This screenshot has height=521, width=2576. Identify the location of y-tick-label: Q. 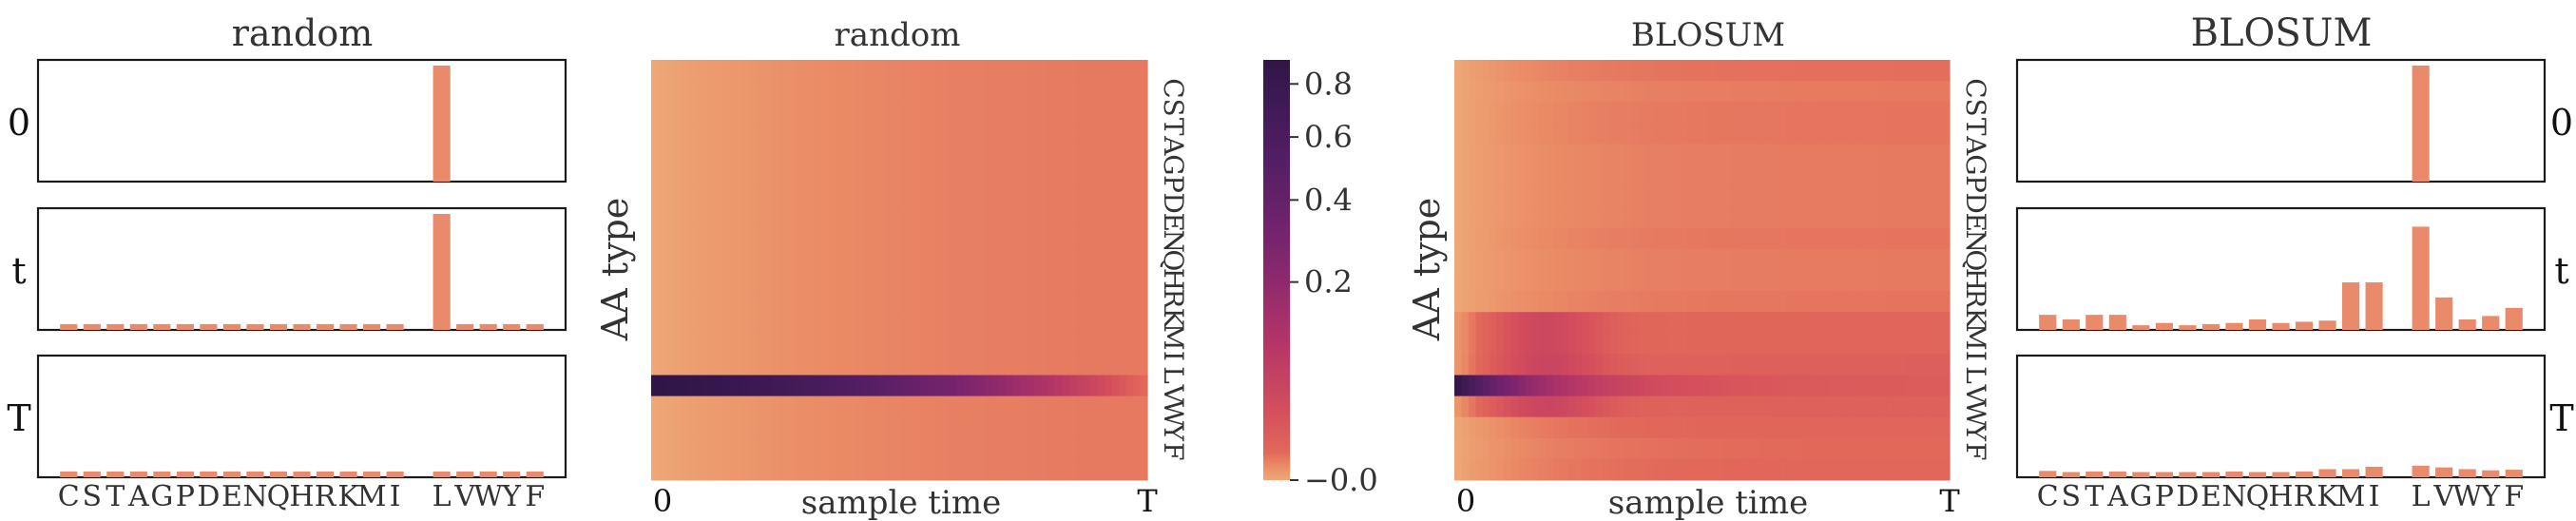
(1976, 260).